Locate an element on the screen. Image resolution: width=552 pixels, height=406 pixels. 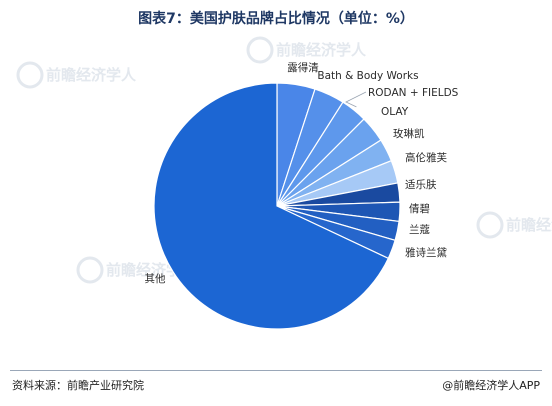
chart-title: 图表7：美国护肤品牌占比情况（单位：%） is located at coordinates (276, 19).